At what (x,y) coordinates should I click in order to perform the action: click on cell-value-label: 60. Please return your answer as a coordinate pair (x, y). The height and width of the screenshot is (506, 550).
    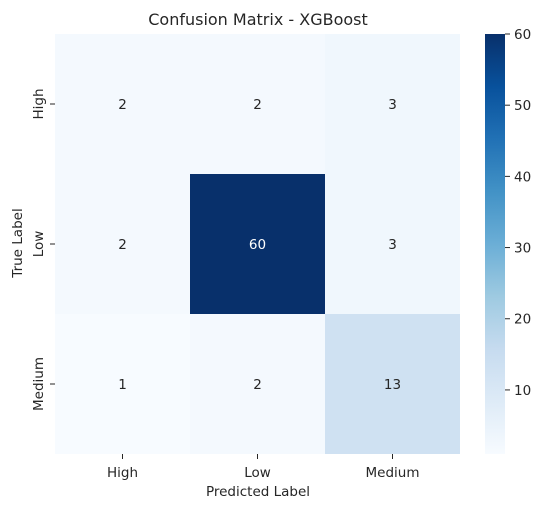
    Looking at the image, I should click on (257, 245).